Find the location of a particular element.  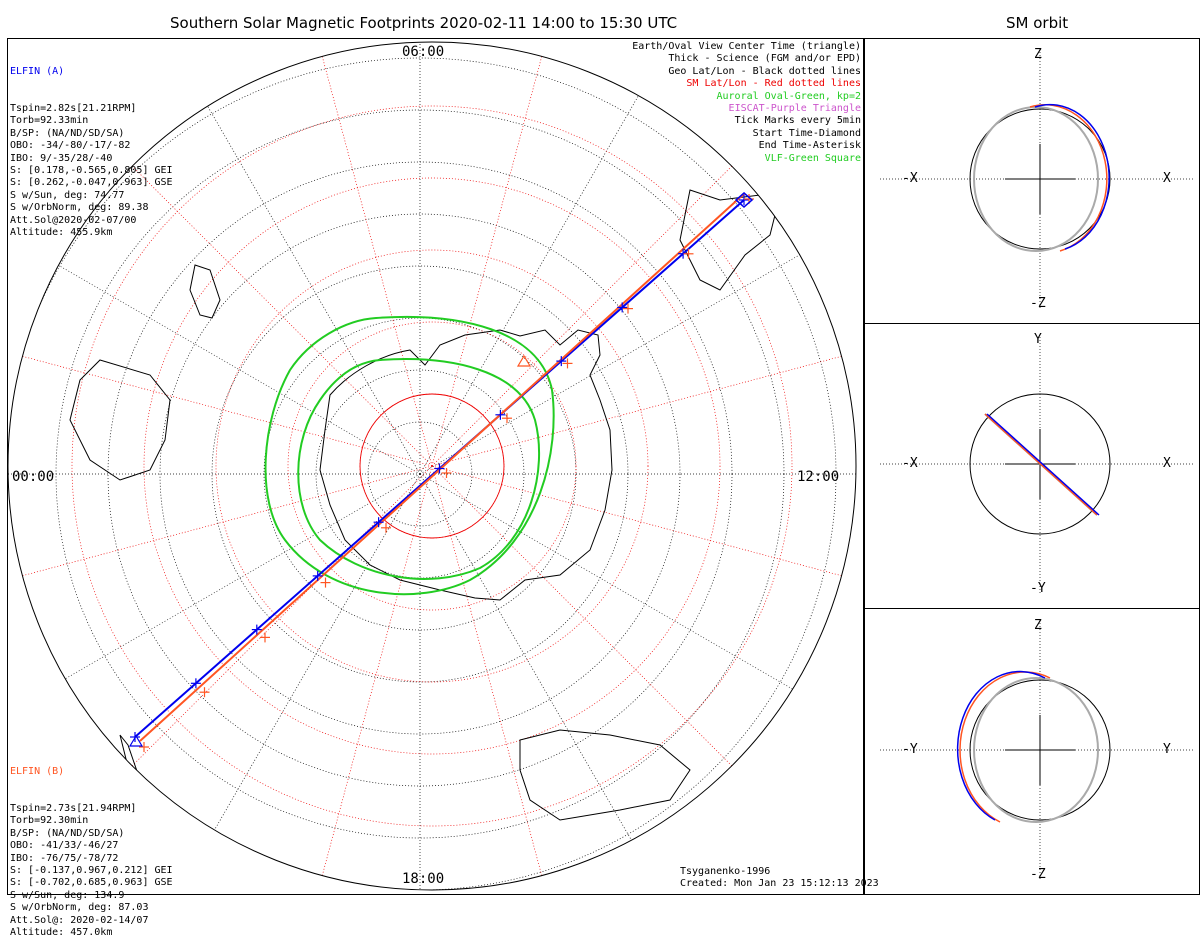

legend-entry: EISCAT-Purple Triangle is located at coordinates (794, 109).